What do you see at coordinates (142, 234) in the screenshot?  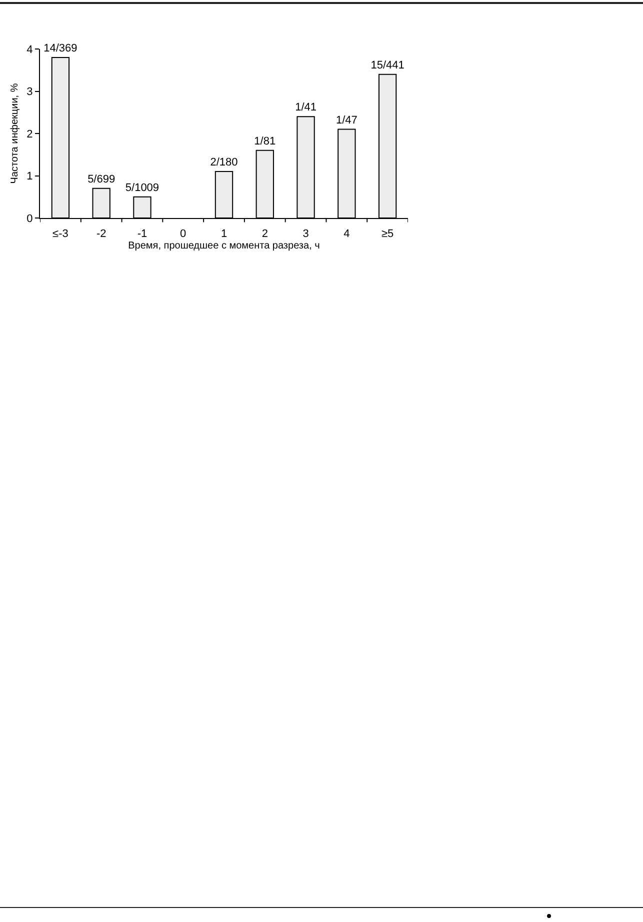 I see `x-tick-label: -1` at bounding box center [142, 234].